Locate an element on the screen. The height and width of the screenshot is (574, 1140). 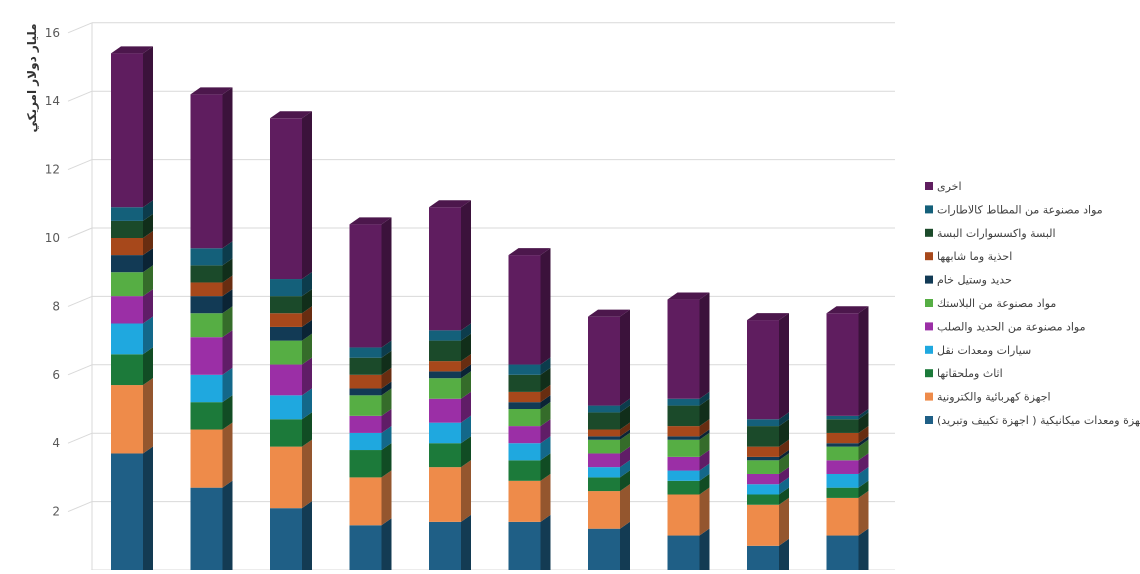
legend-item: مواد مصنوعة من الحديد والصلب is located at coordinates (1005, 326).